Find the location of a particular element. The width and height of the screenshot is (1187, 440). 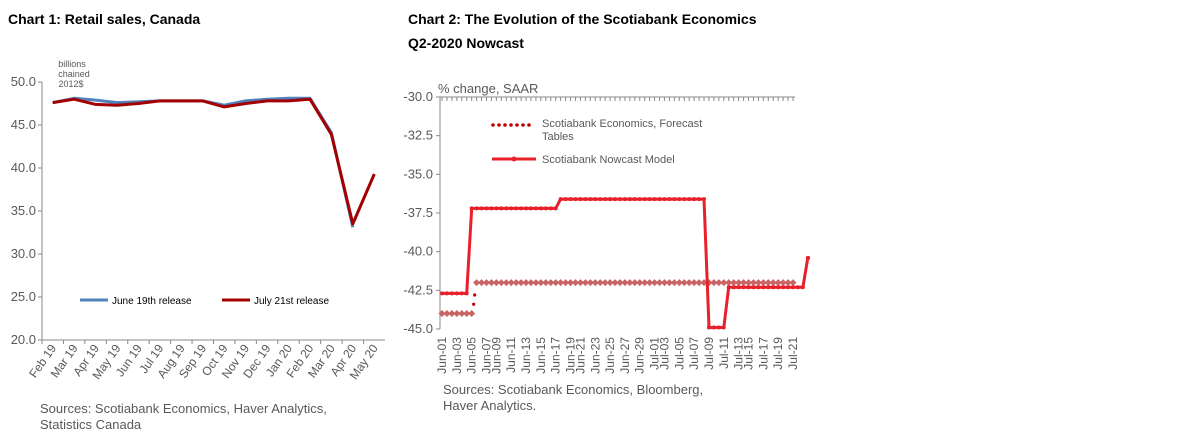

chart1-y-tick-label: 30.0 is located at coordinates (23, 253).